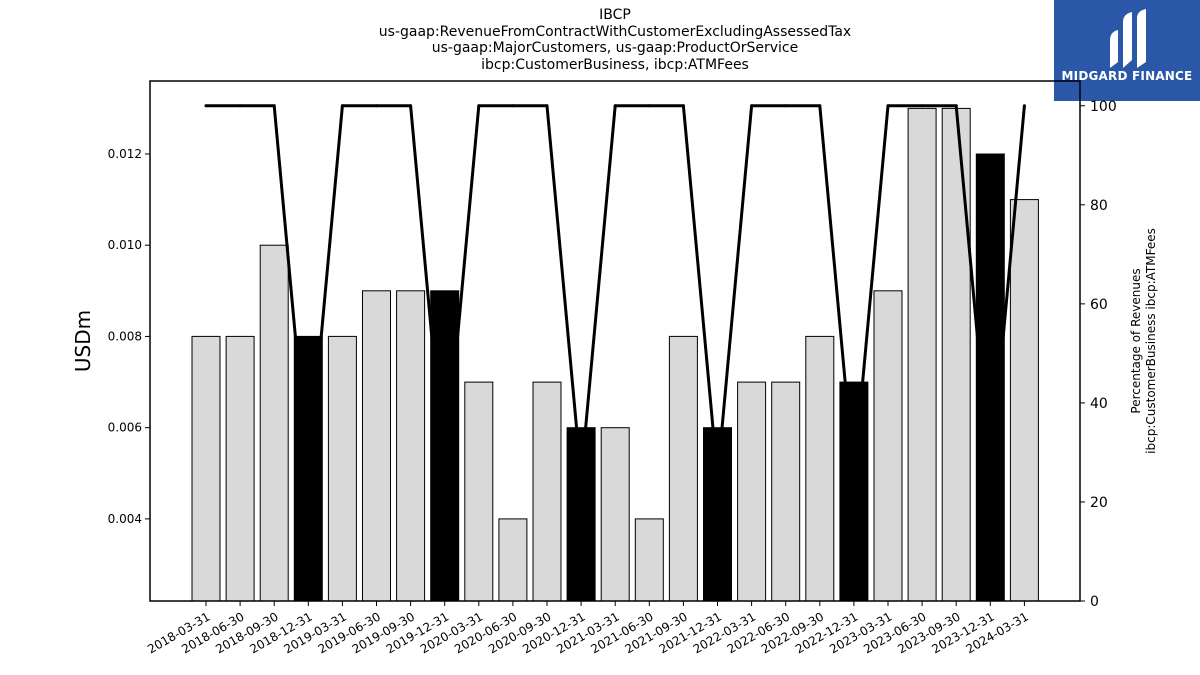 Image resolution: width=1200 pixels, height=675 pixels. What do you see at coordinates (1099, 404) in the screenshot?
I see `y-right-tick-label: 40` at bounding box center [1099, 404].